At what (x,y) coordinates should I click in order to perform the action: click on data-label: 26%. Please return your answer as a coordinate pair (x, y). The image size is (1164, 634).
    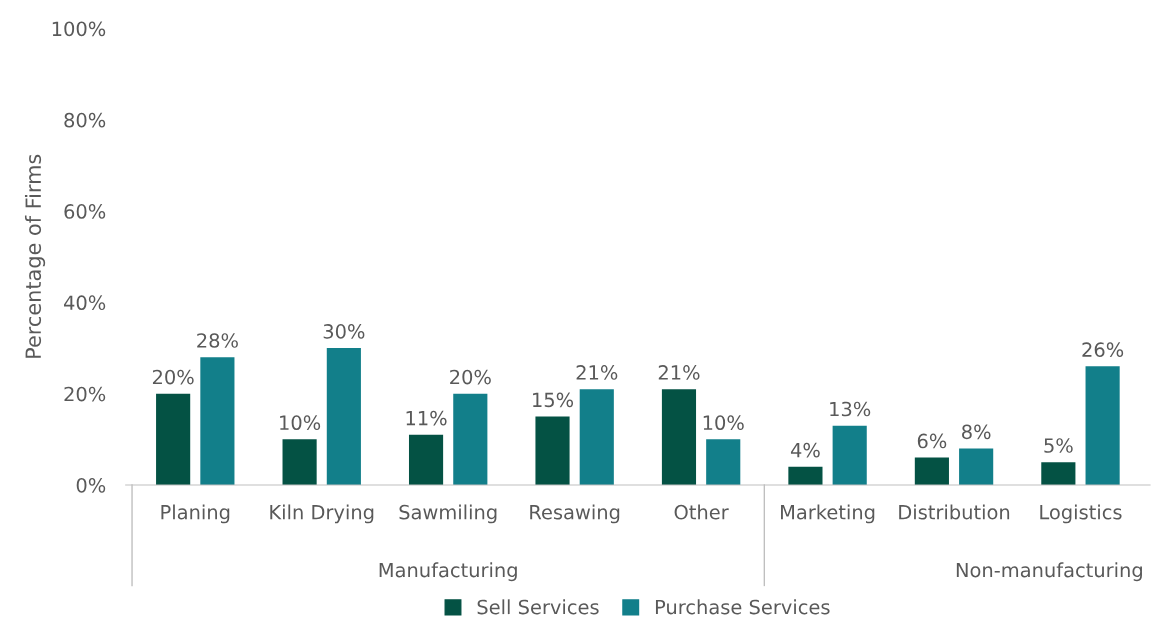
    Looking at the image, I should click on (1103, 349).